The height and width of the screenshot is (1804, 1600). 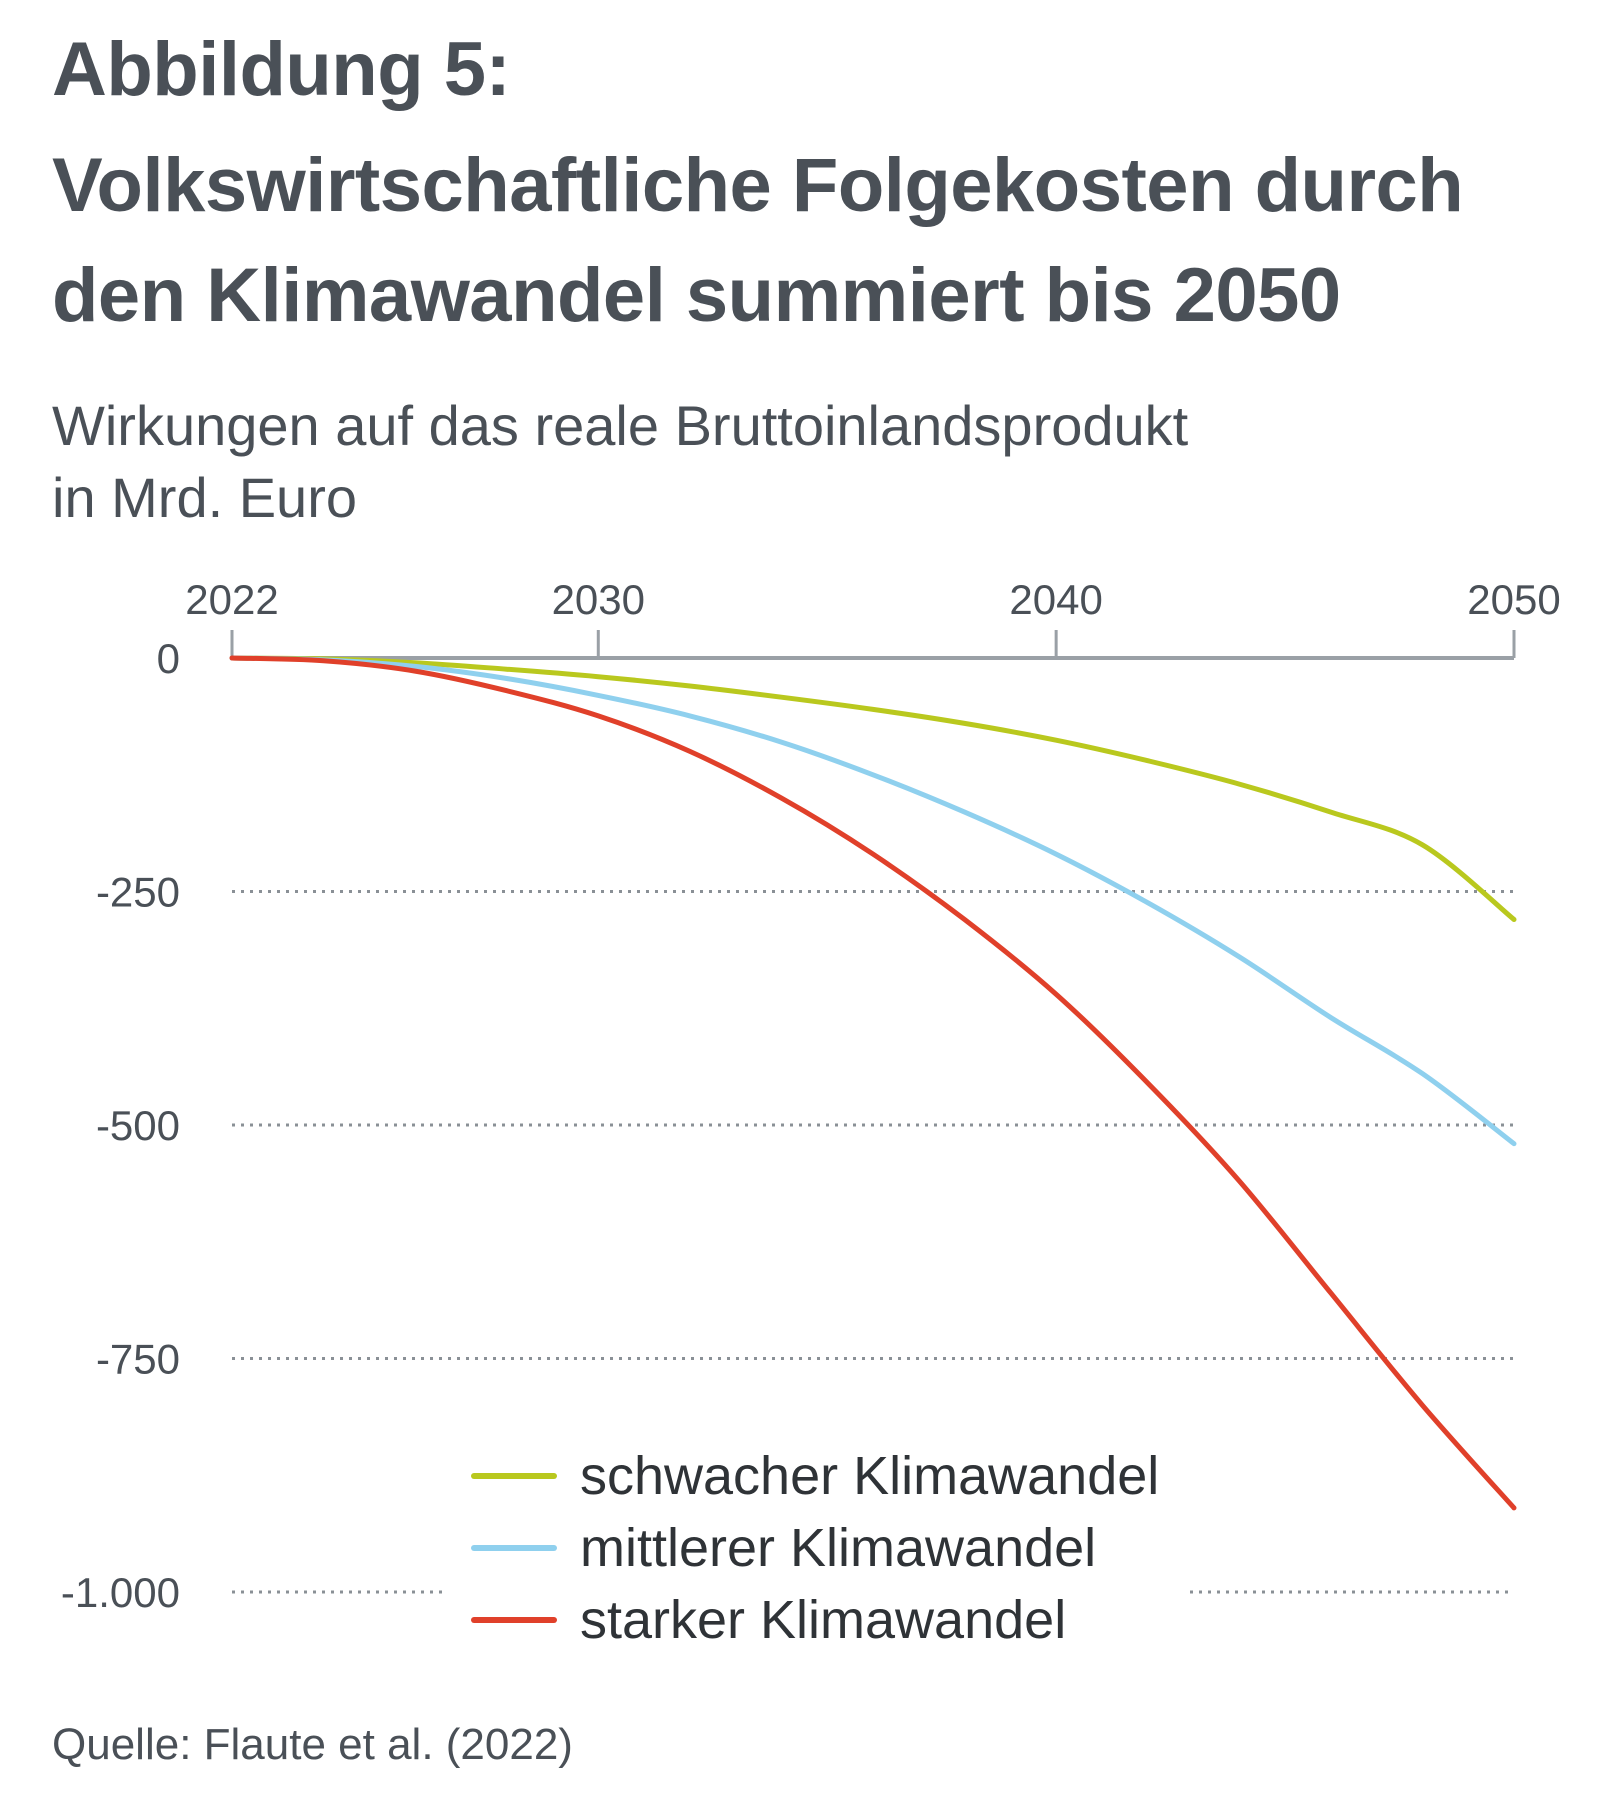 What do you see at coordinates (120, 1592) in the screenshot?
I see `y-tick-label: -1.000` at bounding box center [120, 1592].